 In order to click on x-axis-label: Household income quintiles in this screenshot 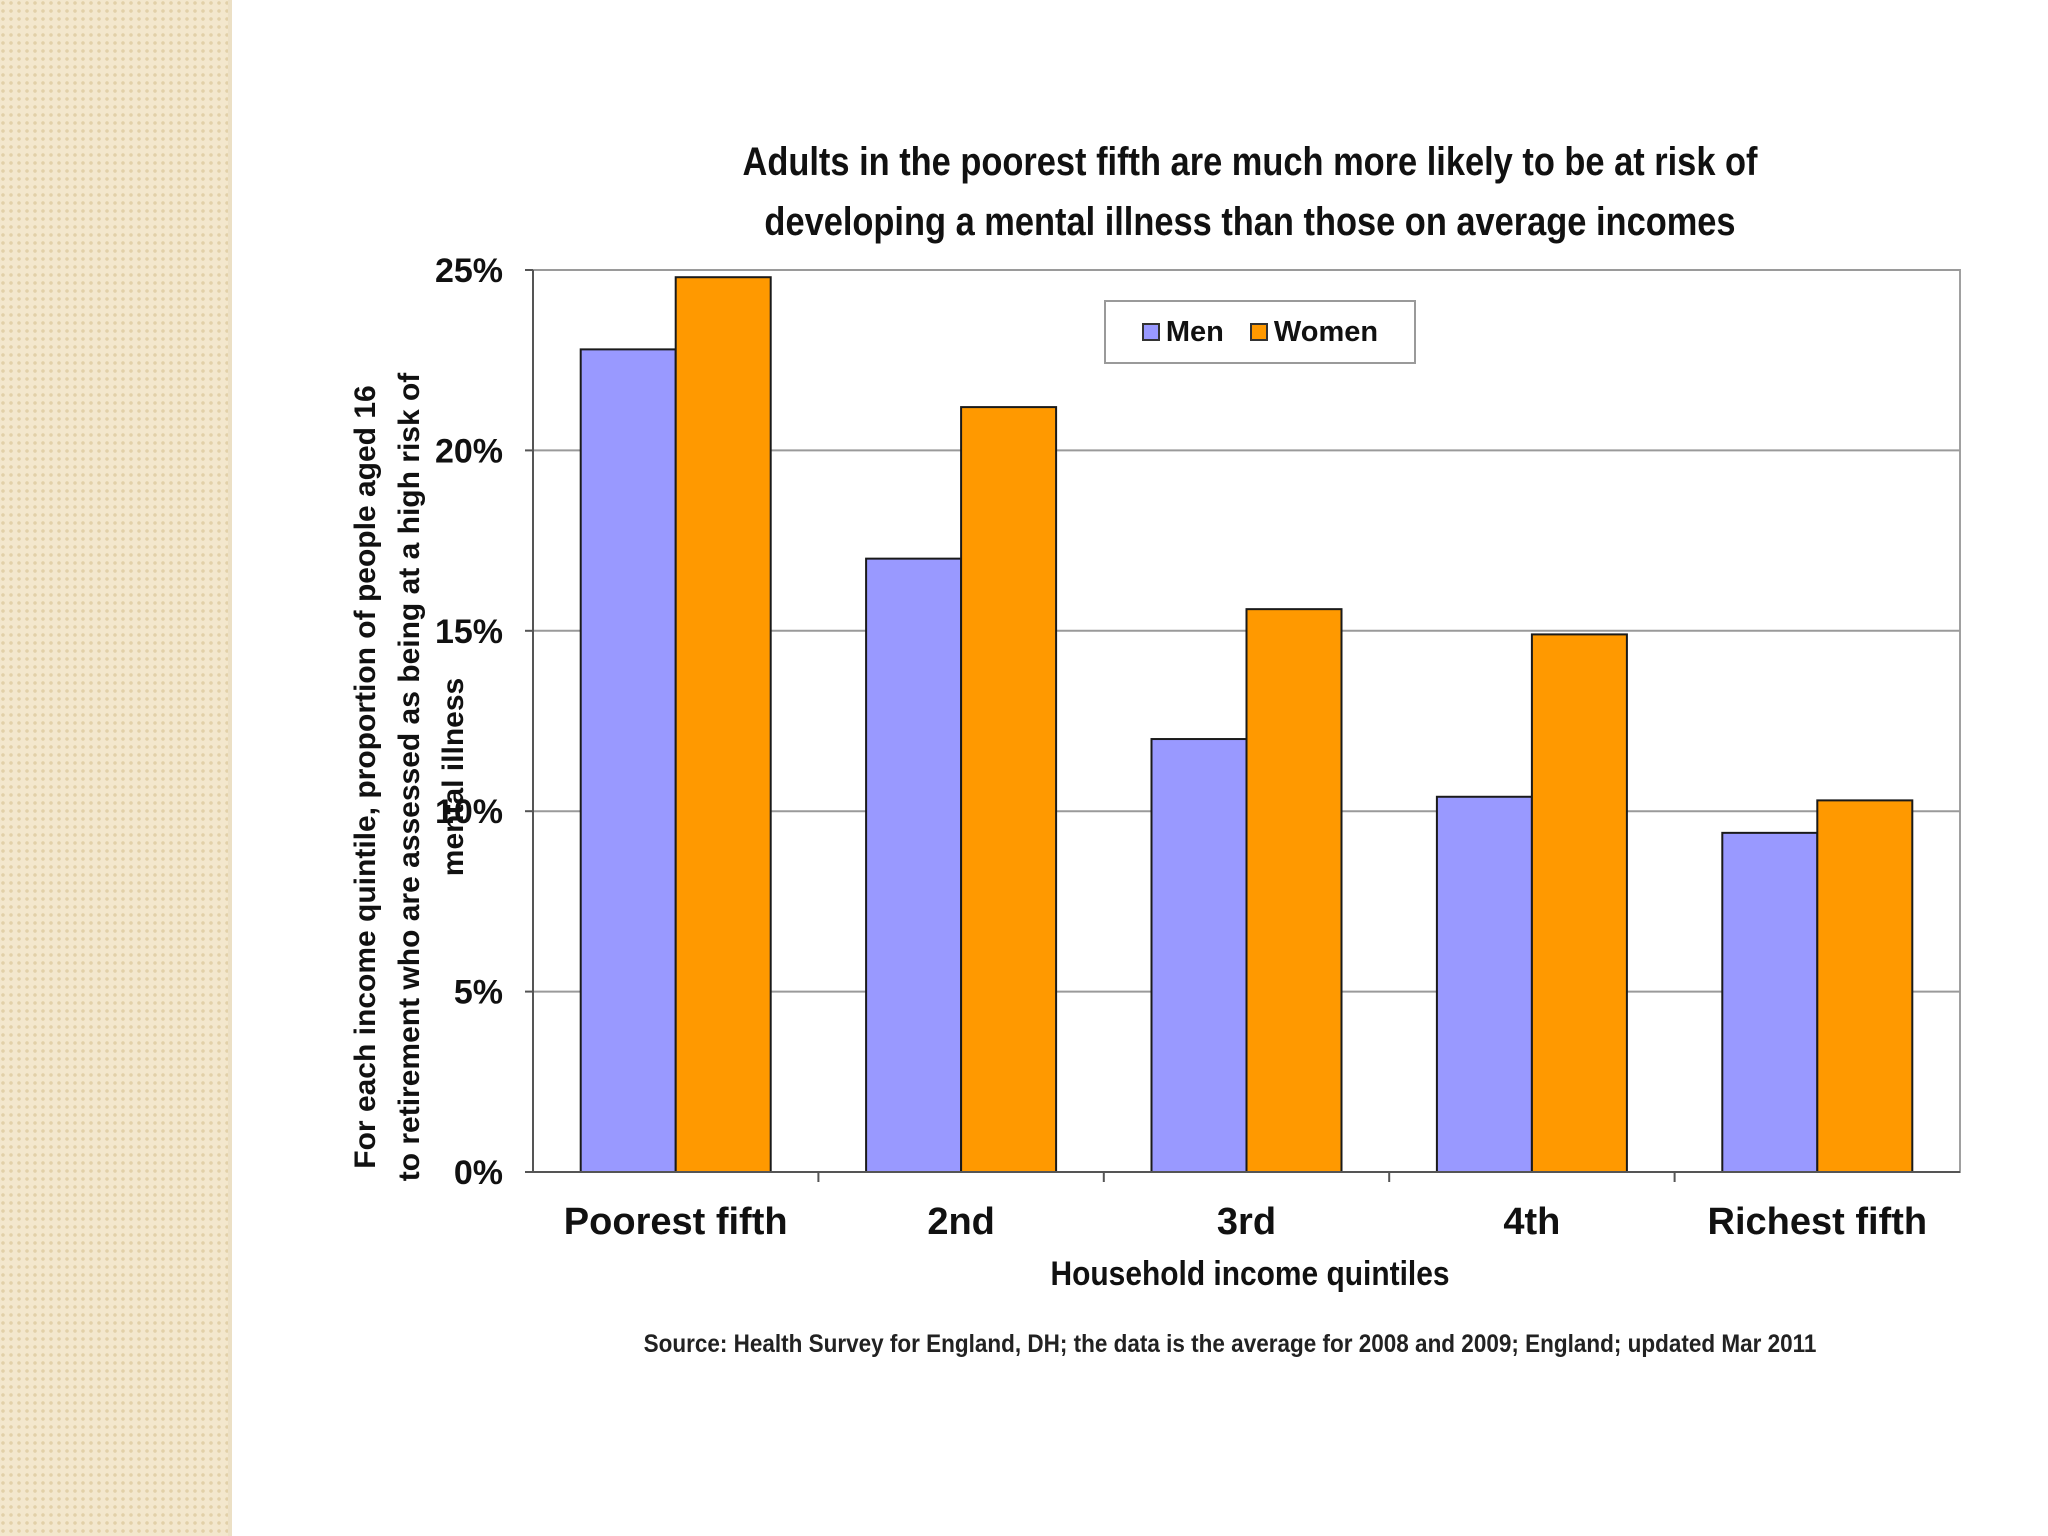, I will do `click(1250, 1274)`.